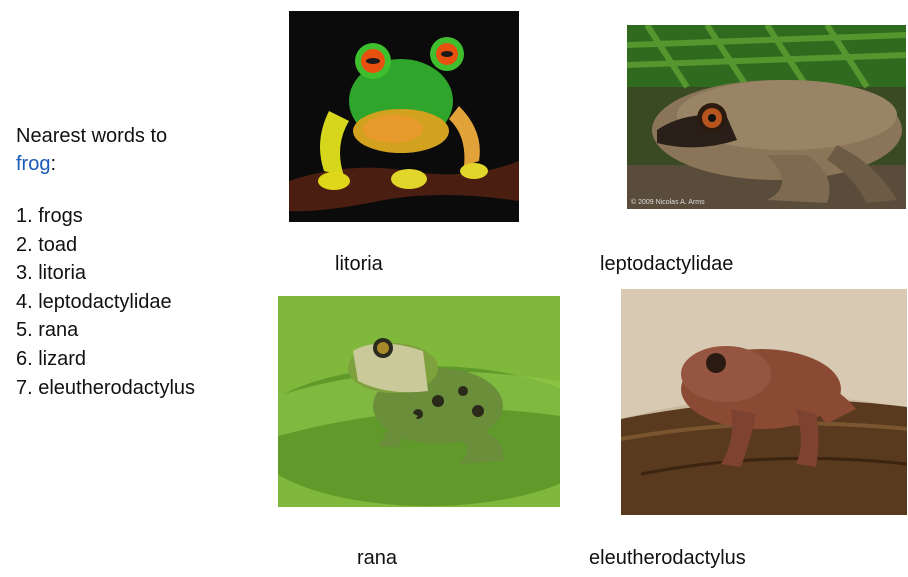  Describe the element at coordinates (51, 273) in the screenshot. I see `neighbor-item: 3. litoria` at that location.